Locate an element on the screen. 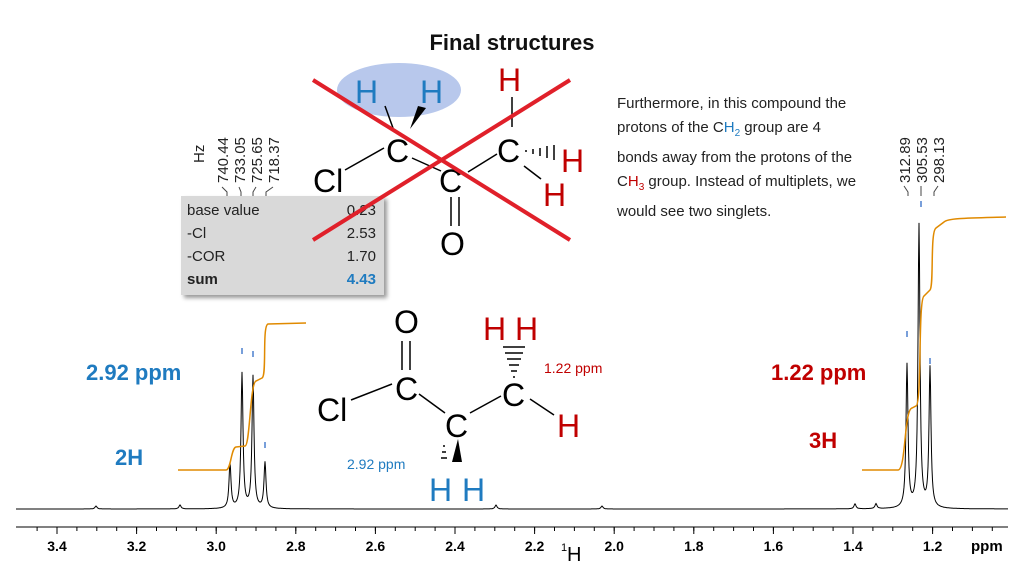  axis-tick-label: 2.6 is located at coordinates (376, 546).